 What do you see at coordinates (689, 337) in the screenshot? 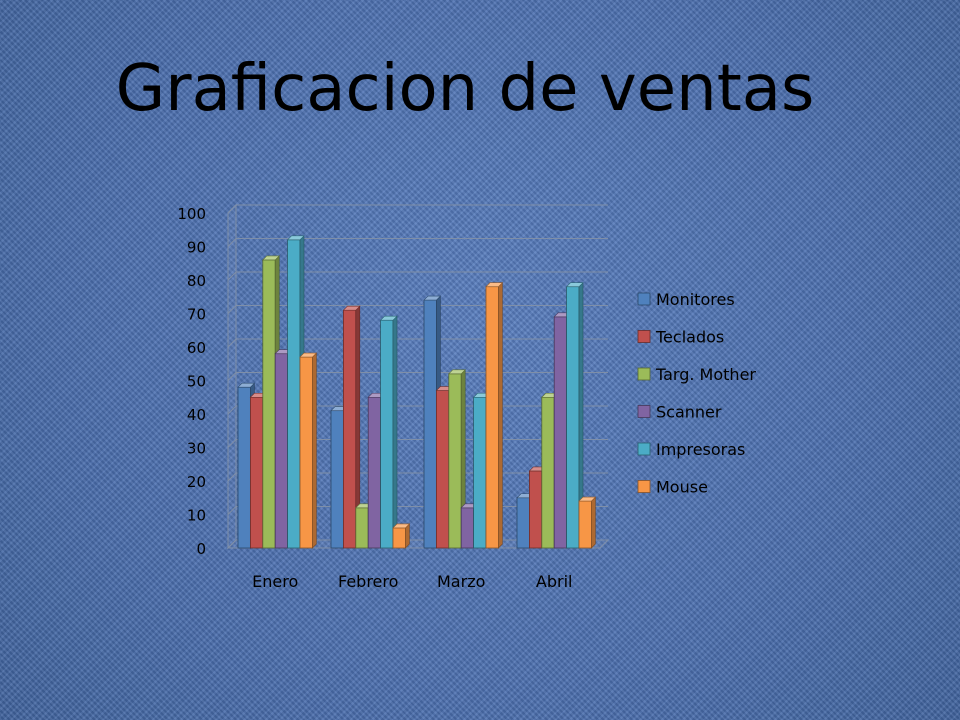
I see `legend-label: Teclados` at bounding box center [689, 337].